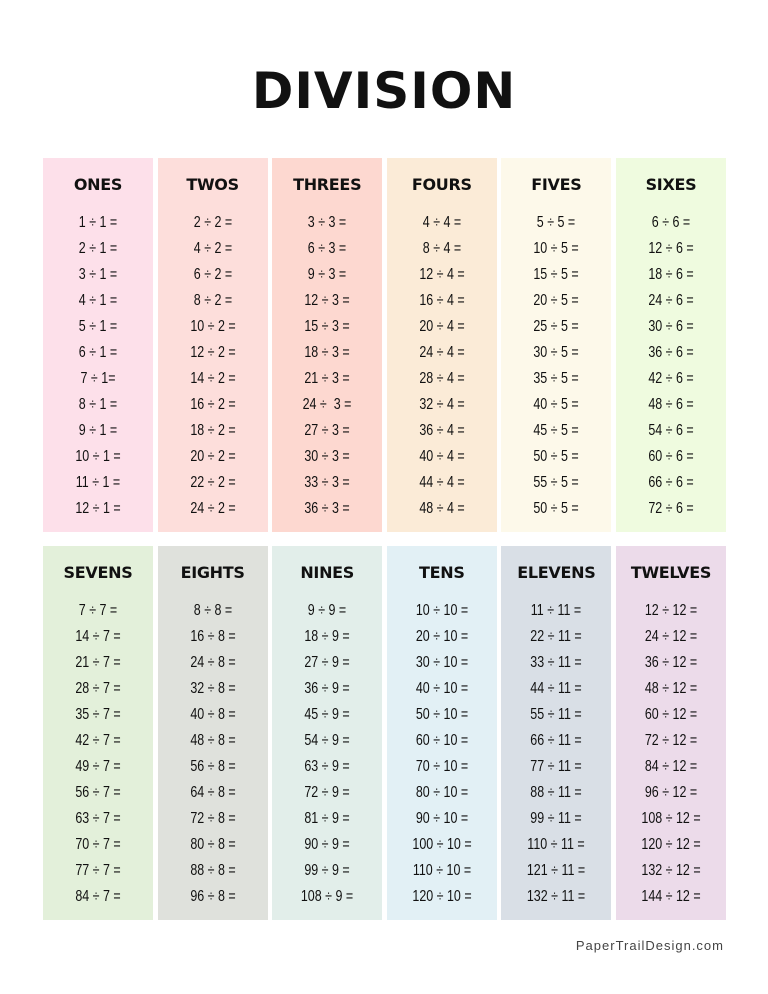 The height and width of the screenshot is (994, 768). What do you see at coordinates (327, 844) in the screenshot?
I see `division-problem: 90 ÷ 9 =` at bounding box center [327, 844].